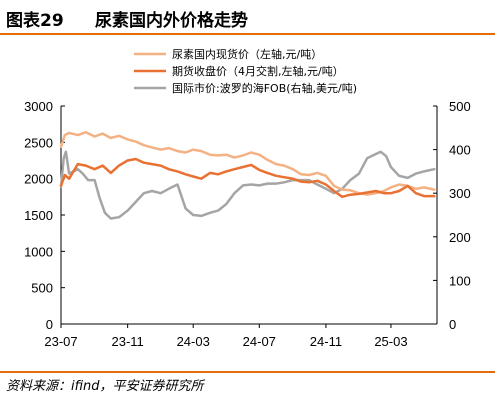  What do you see at coordinates (42, 288) in the screenshot?
I see `left-y-tick-label: 500` at bounding box center [42, 288].